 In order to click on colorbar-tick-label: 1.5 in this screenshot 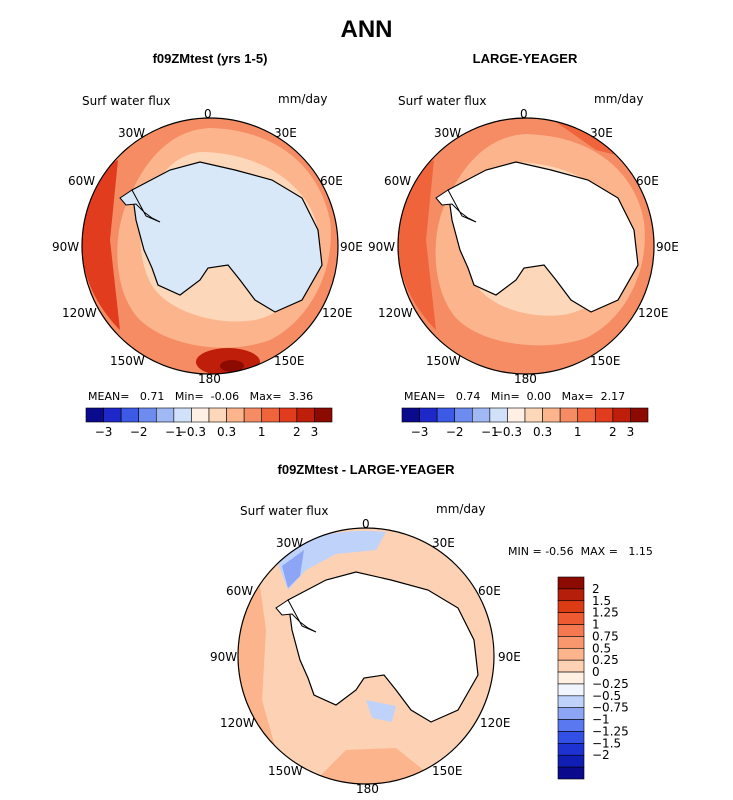, I will do `click(601, 601)`.